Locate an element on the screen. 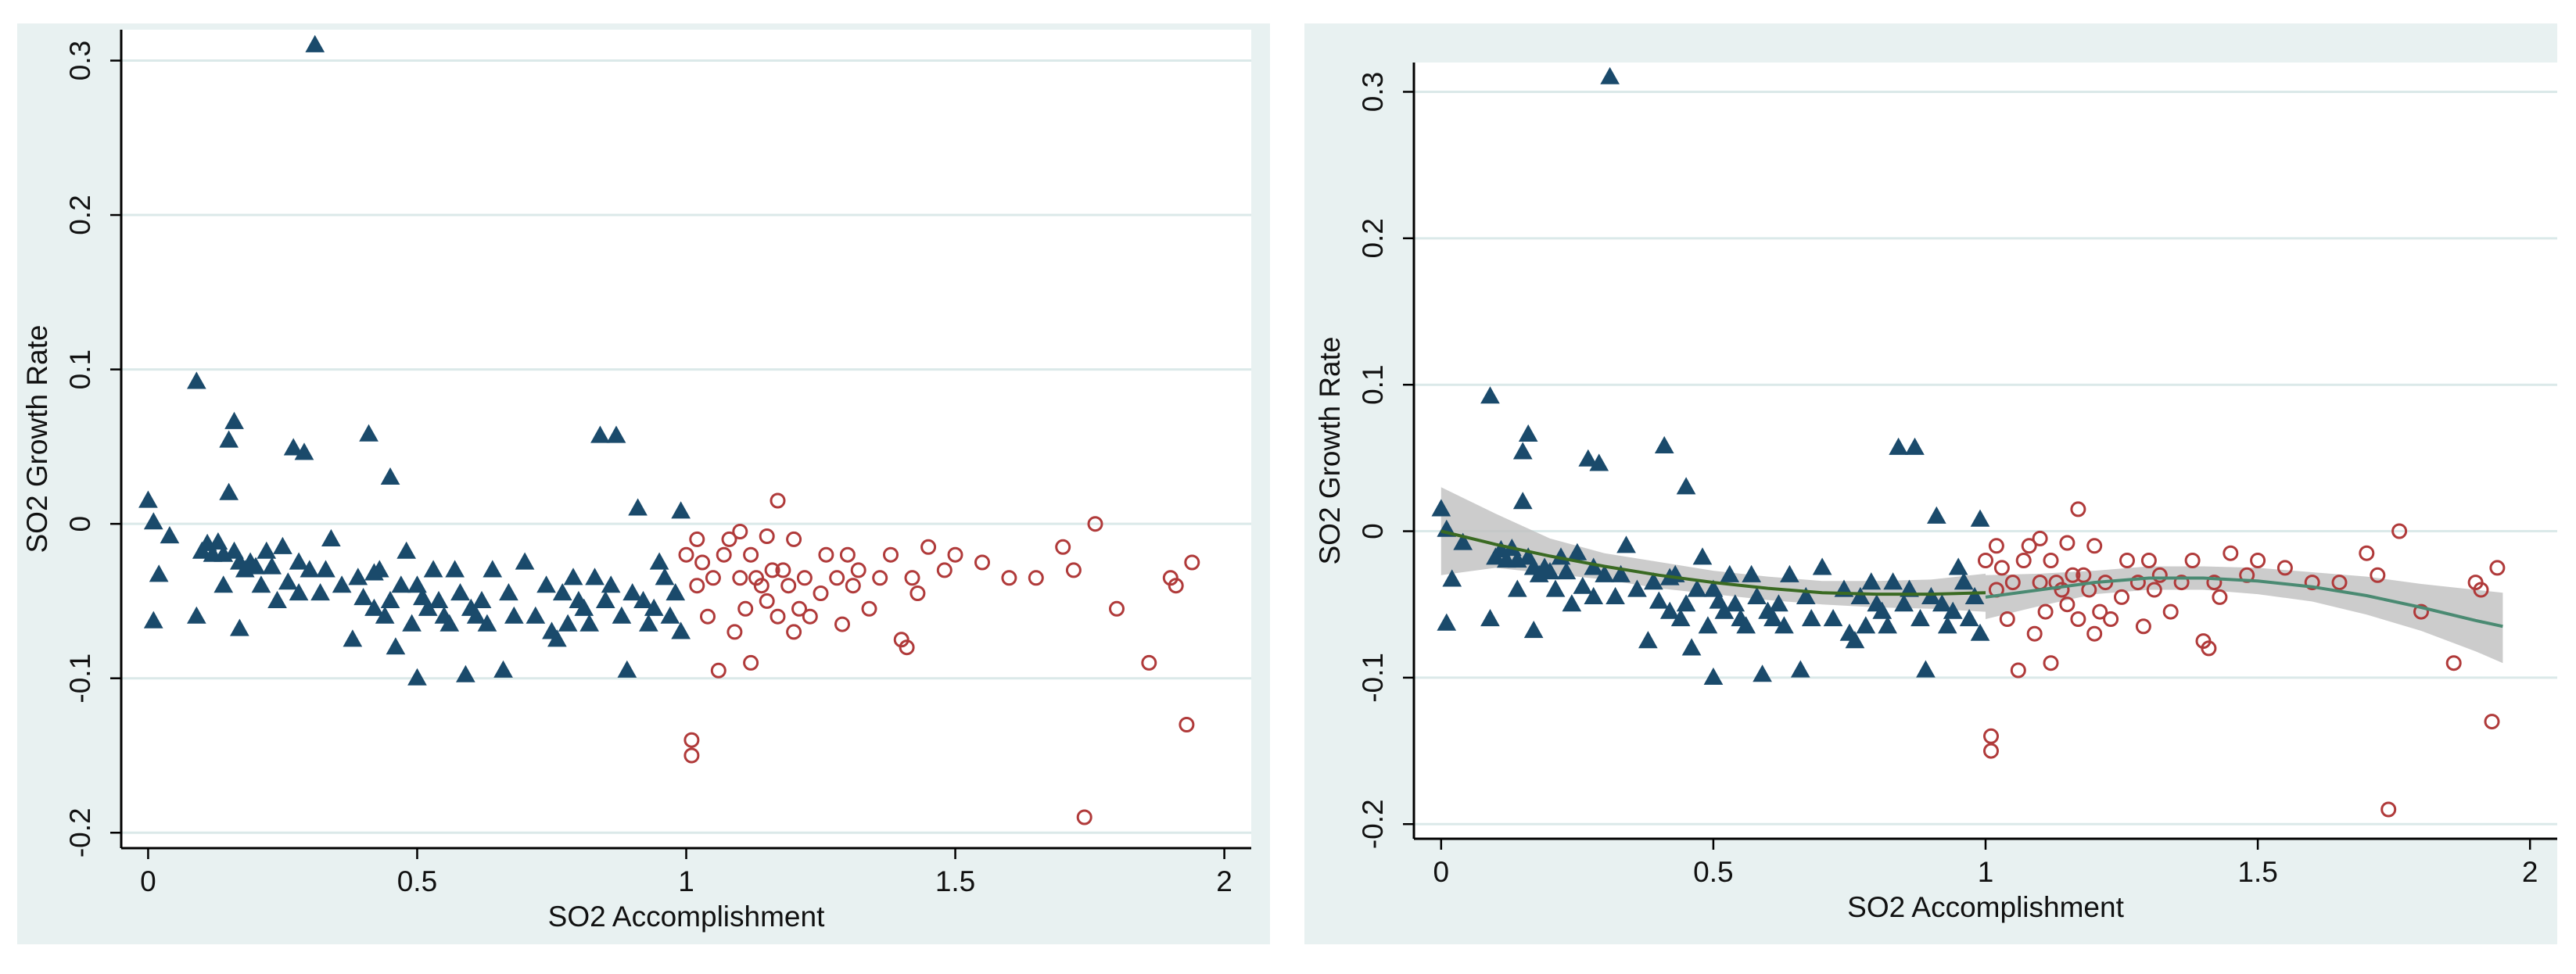 The image size is (2576, 974). fit-line is located at coordinates (2244, 602).